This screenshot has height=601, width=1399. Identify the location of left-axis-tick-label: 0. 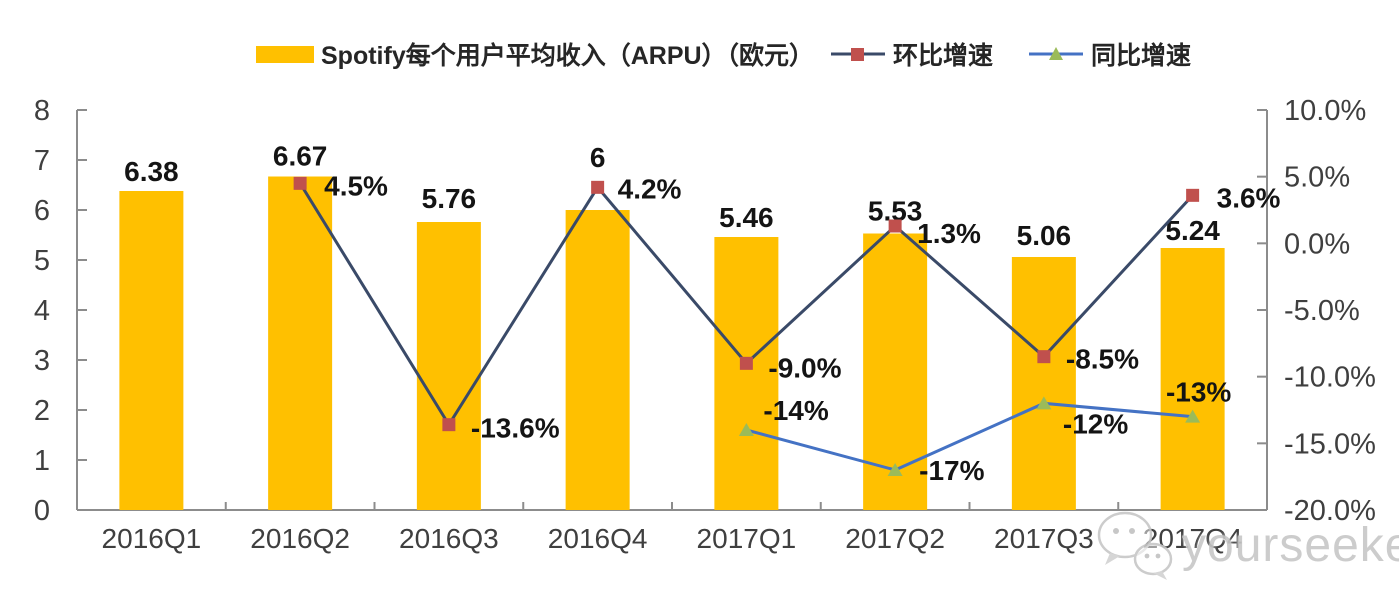
(42, 511).